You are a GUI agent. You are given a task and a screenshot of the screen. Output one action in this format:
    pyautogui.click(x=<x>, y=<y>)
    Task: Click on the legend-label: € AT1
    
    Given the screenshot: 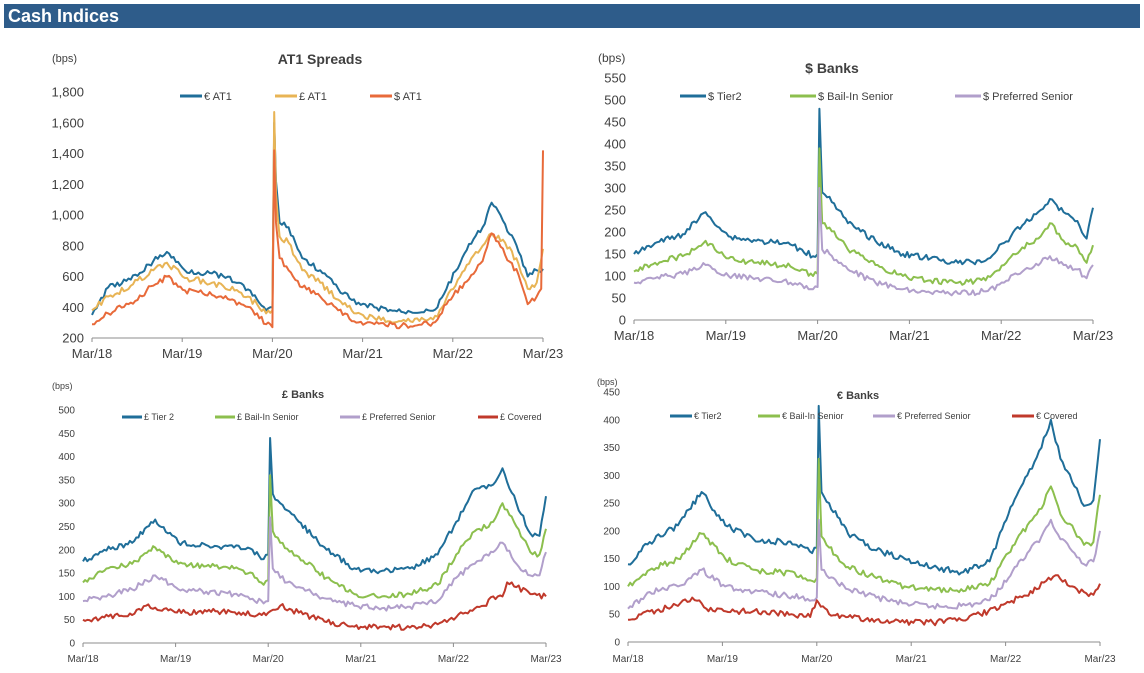 What is the action you would take?
    pyautogui.click(x=218, y=97)
    